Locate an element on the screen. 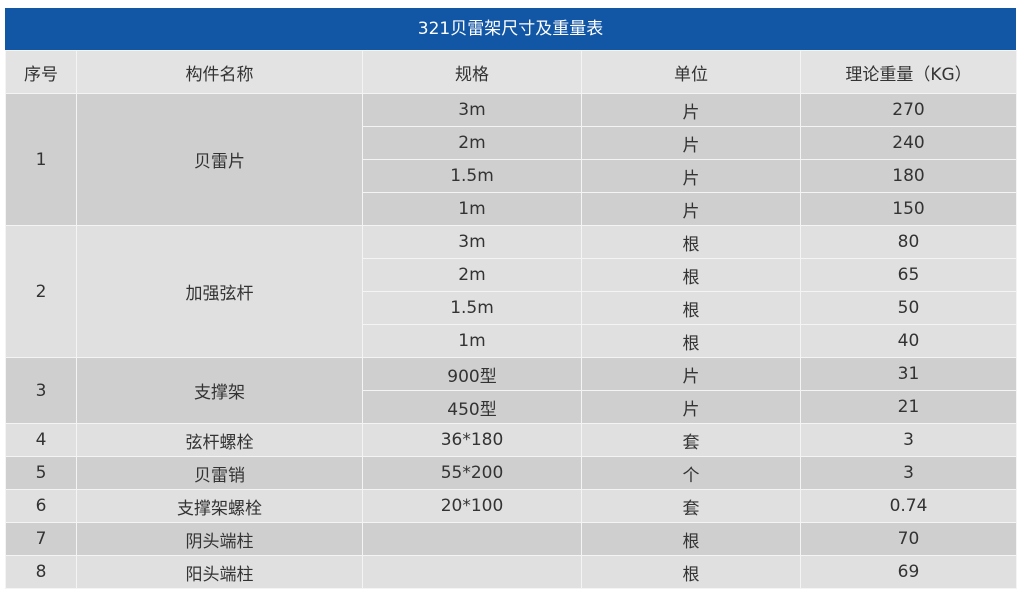 This screenshot has height=593, width=1021. cell-no: 3 is located at coordinates (41, 390).